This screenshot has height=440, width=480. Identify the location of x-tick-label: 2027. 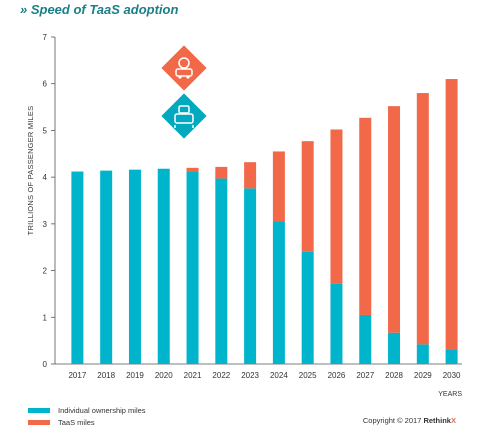
(365, 375).